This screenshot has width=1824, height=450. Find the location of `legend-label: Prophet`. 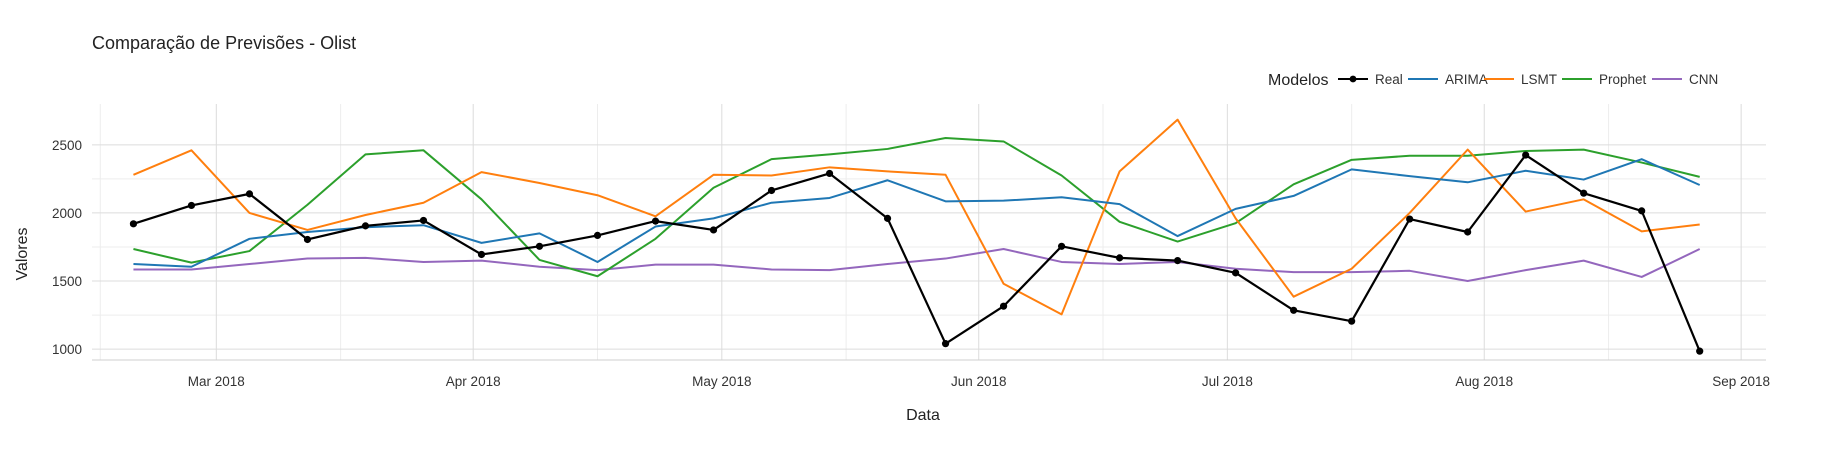

legend-label: Prophet is located at coordinates (1623, 79).